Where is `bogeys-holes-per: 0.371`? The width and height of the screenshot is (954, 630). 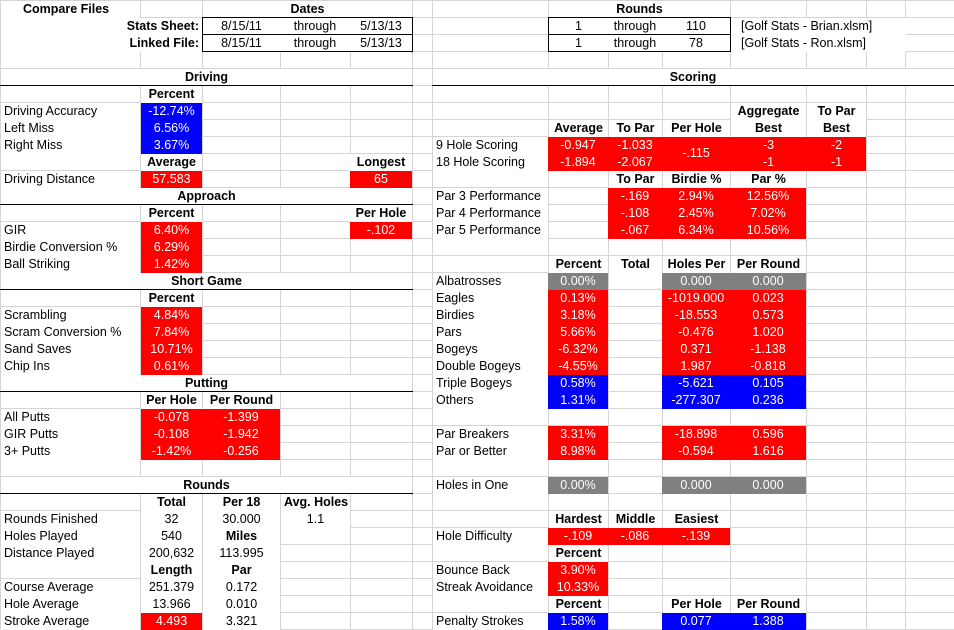
bogeys-holes-per: 0.371 is located at coordinates (696, 349).